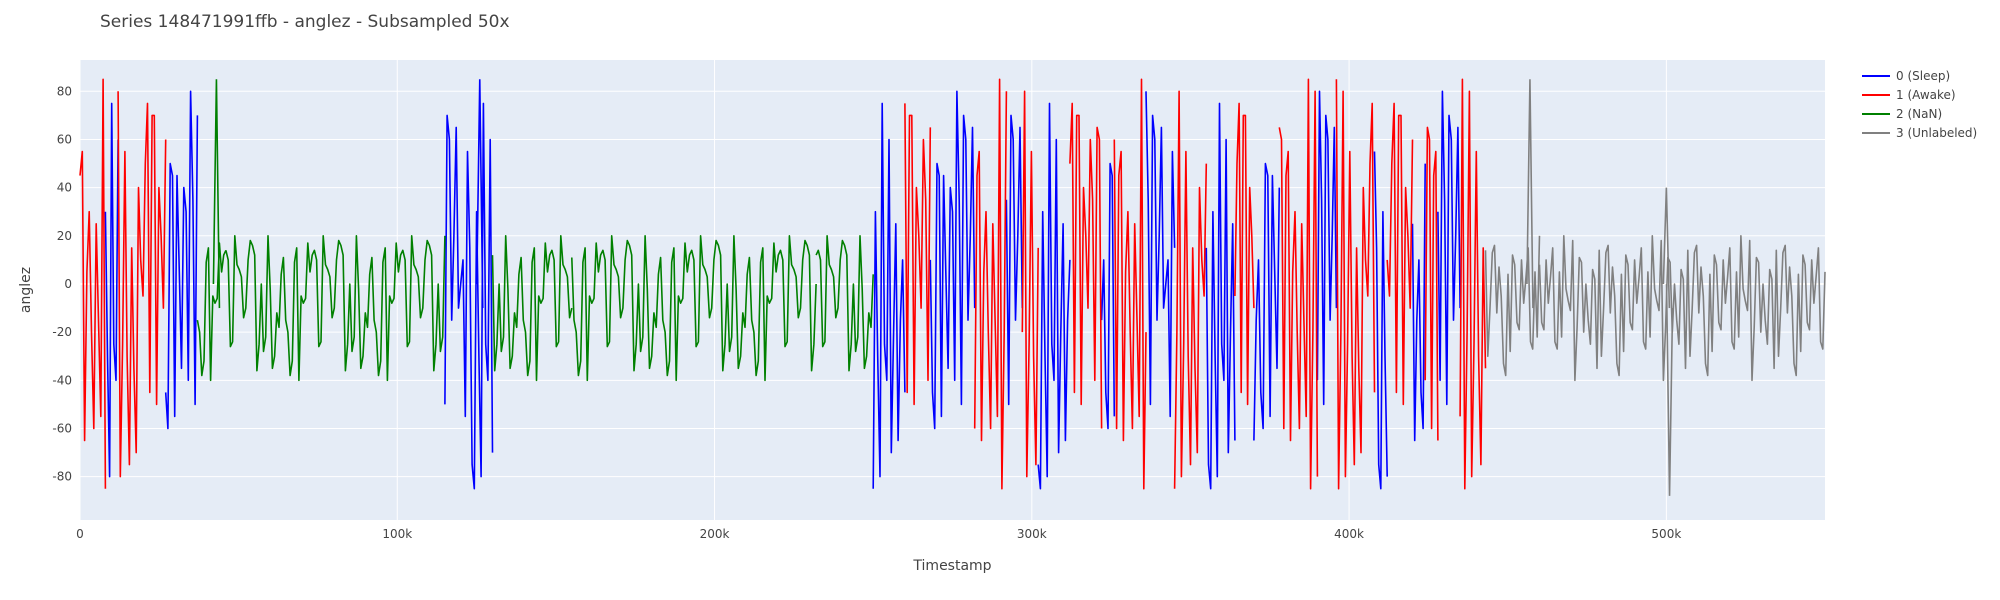  What do you see at coordinates (1937, 132) in the screenshot?
I see `legend-label: 3 (Unlabeled)` at bounding box center [1937, 132].